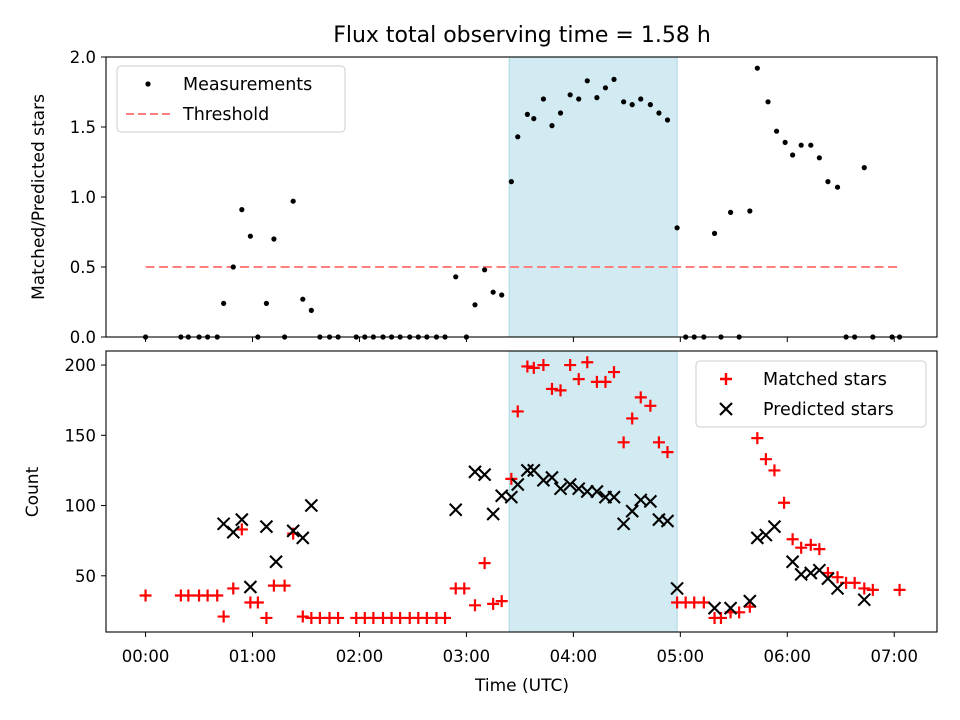  Describe the element at coordinates (81, 435) in the screenshot. I see `bottom-y-tick-label: 150` at that location.